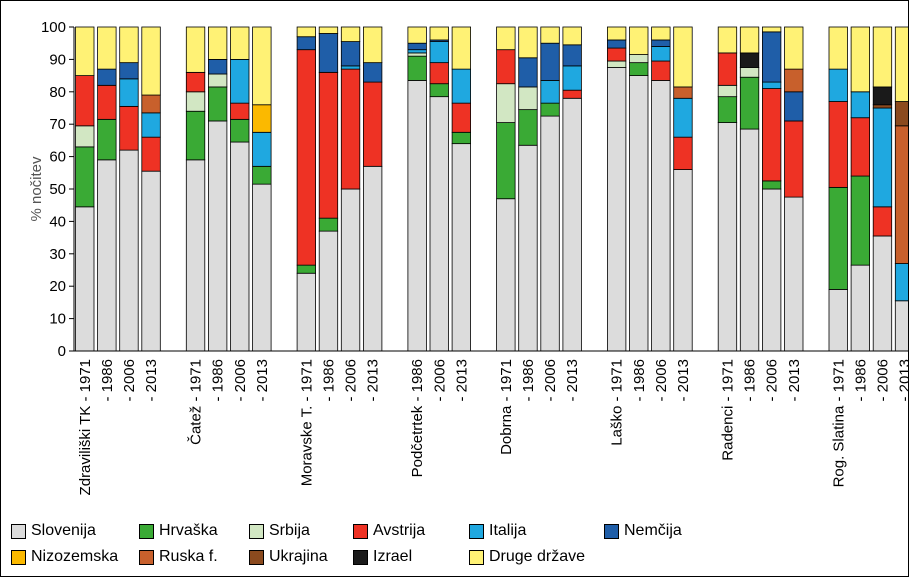 The image size is (909, 577). What do you see at coordinates (36, 189) in the screenshot?
I see `y-axis-label: % nočitev` at bounding box center [36, 189].